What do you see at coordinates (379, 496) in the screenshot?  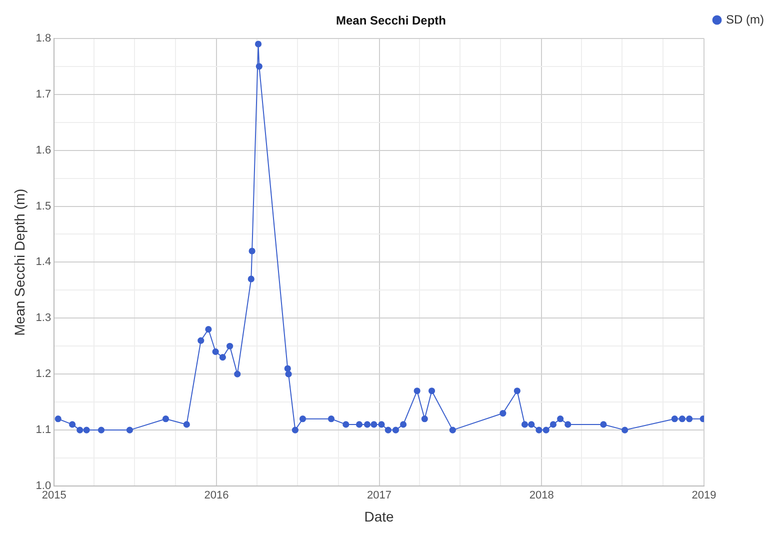 I see `x-tick-label: 2017` at bounding box center [379, 496].